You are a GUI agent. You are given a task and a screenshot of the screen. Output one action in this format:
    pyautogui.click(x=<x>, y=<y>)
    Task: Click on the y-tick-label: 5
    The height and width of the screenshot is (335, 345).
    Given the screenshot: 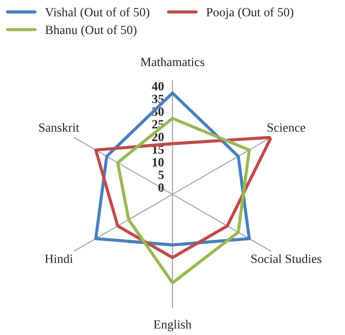 What is the action you would take?
    pyautogui.click(x=161, y=175)
    